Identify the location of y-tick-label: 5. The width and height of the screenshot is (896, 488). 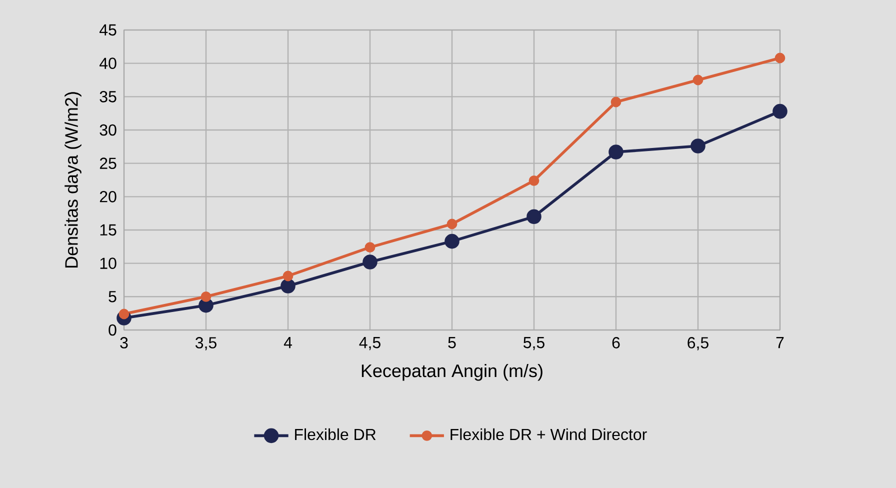
(112, 296).